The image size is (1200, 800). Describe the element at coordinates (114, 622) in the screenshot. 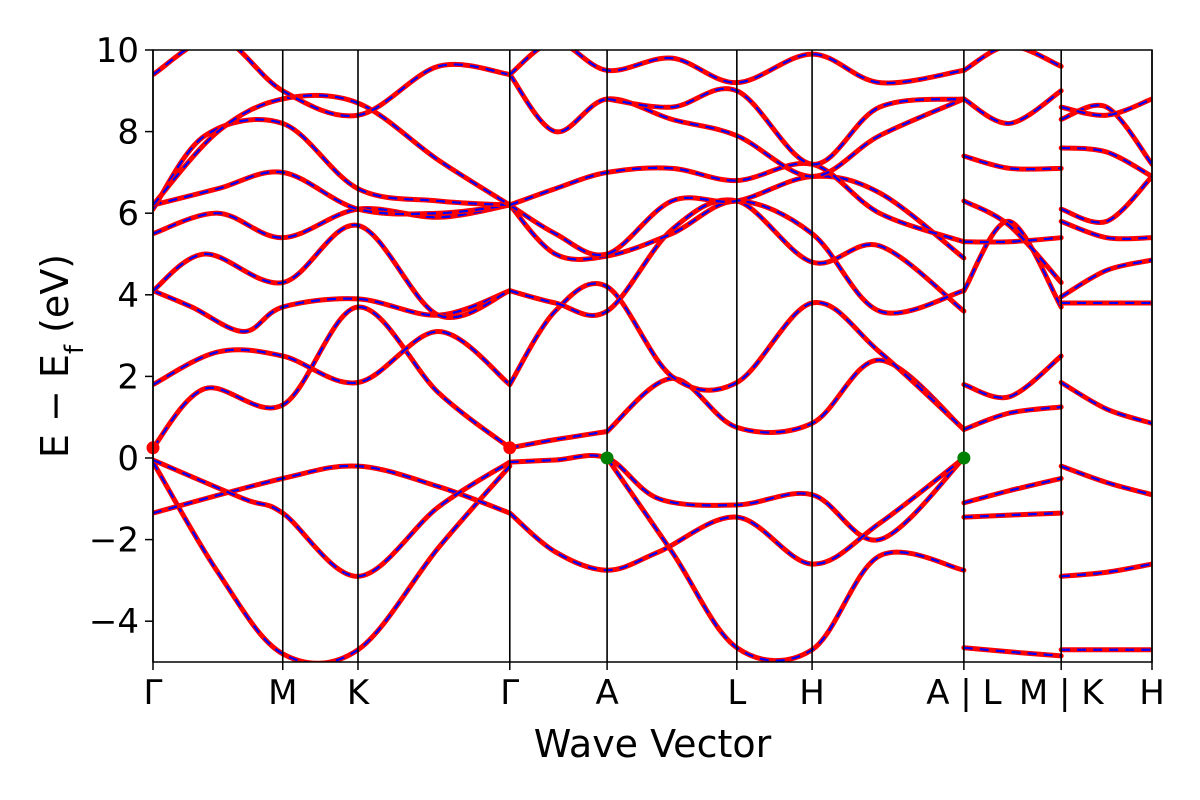

I see `y-tick-label: −4` at that location.